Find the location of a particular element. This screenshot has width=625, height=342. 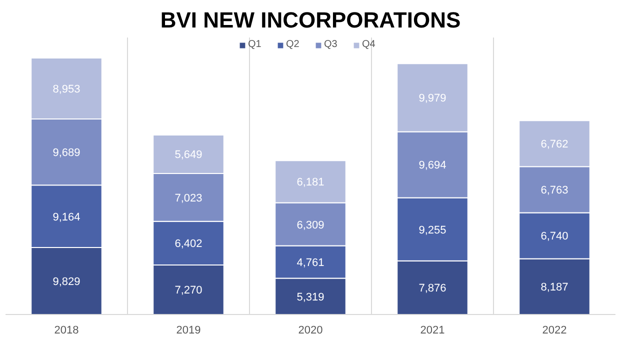

data-label: 9,255 is located at coordinates (432, 230).